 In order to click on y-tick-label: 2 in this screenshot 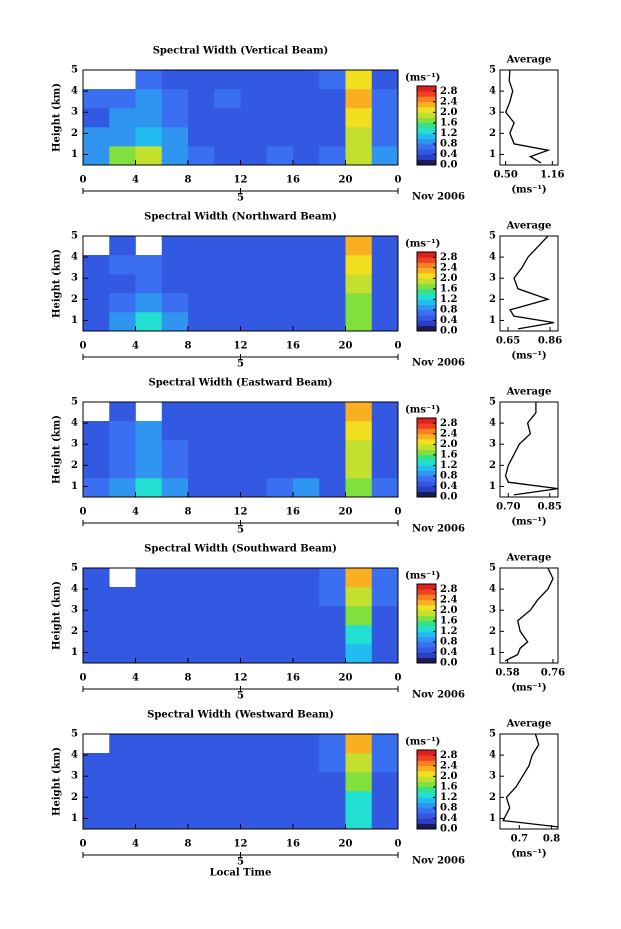, I will do `click(74, 631)`.